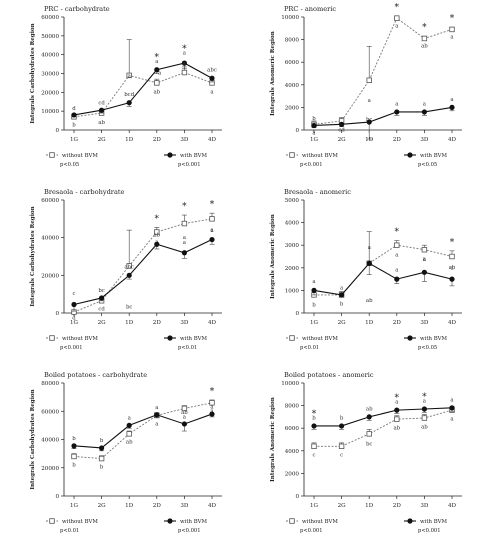 The height and width of the screenshot is (550, 478). Describe the element at coordinates (157, 140) in the screenshot. I see `x-tick-label: 2D` at that location.